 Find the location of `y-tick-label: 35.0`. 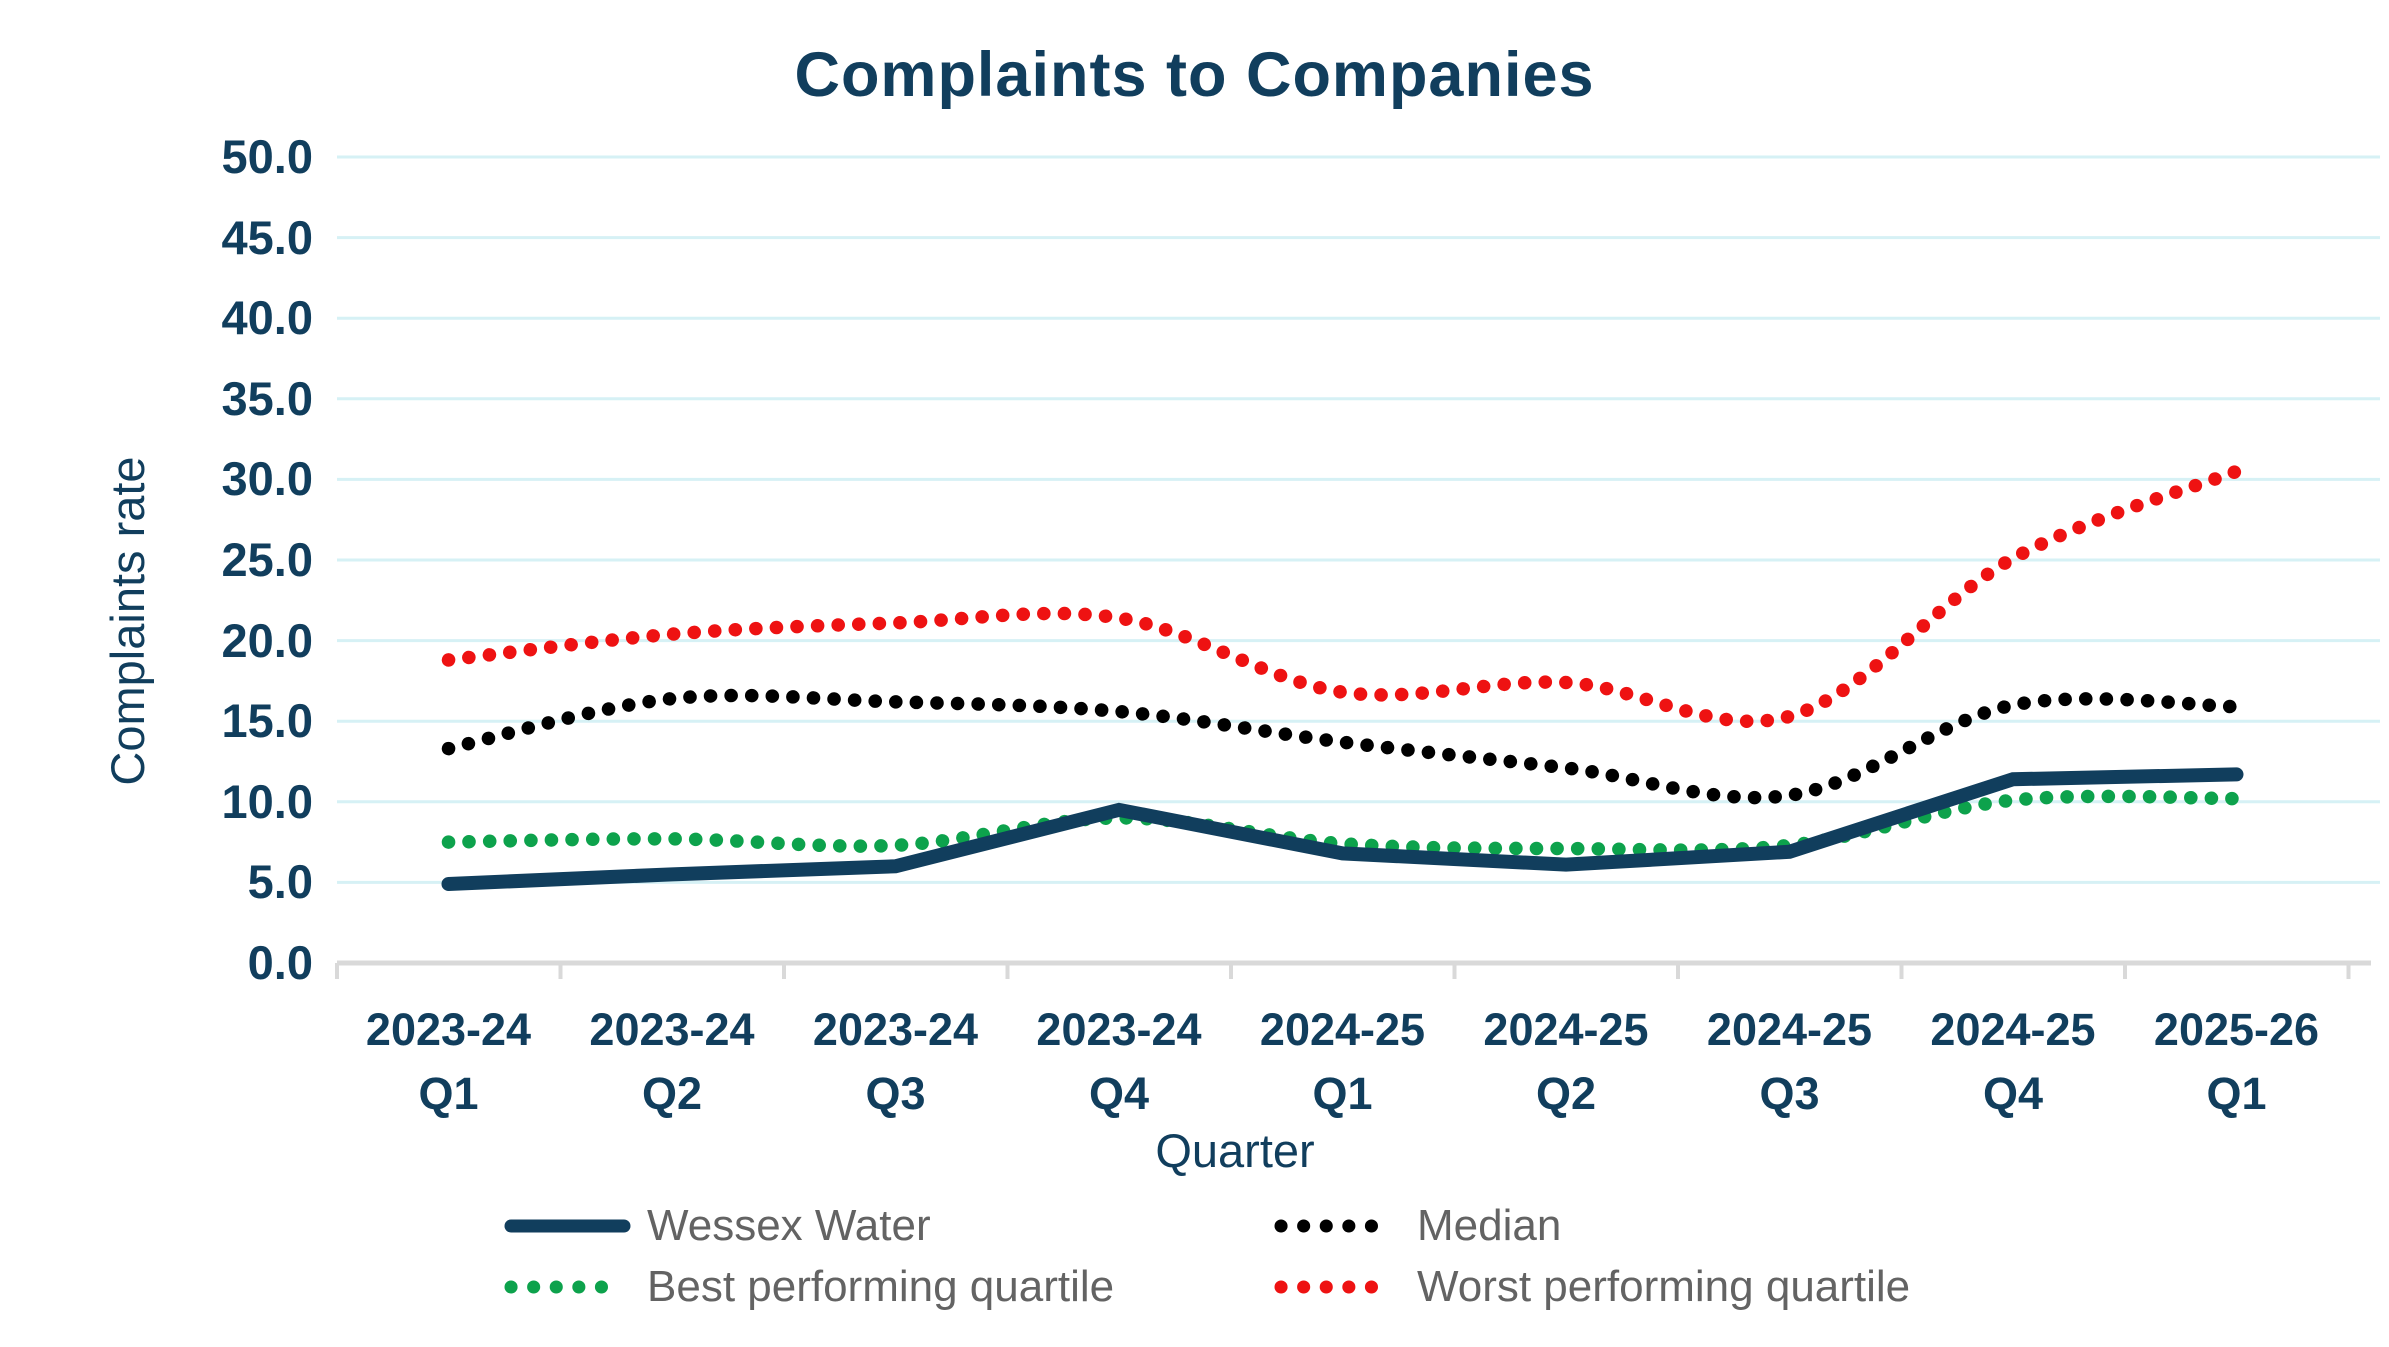

y-tick-label: 35.0 is located at coordinates (267, 398).